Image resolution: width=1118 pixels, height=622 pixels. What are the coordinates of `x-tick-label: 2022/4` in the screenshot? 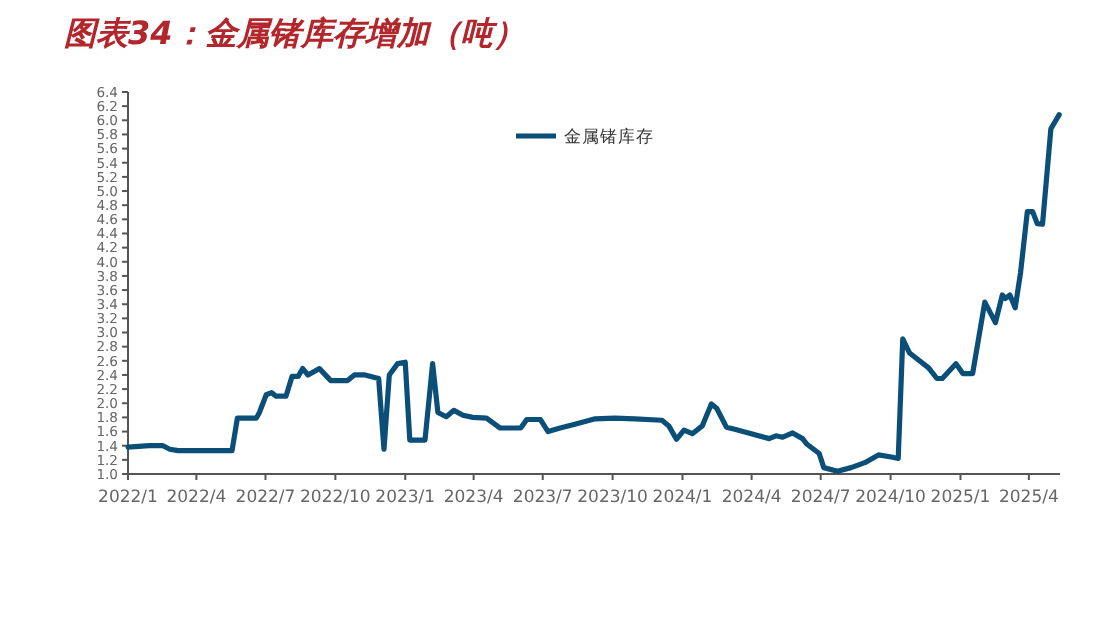 It's located at (196, 498).